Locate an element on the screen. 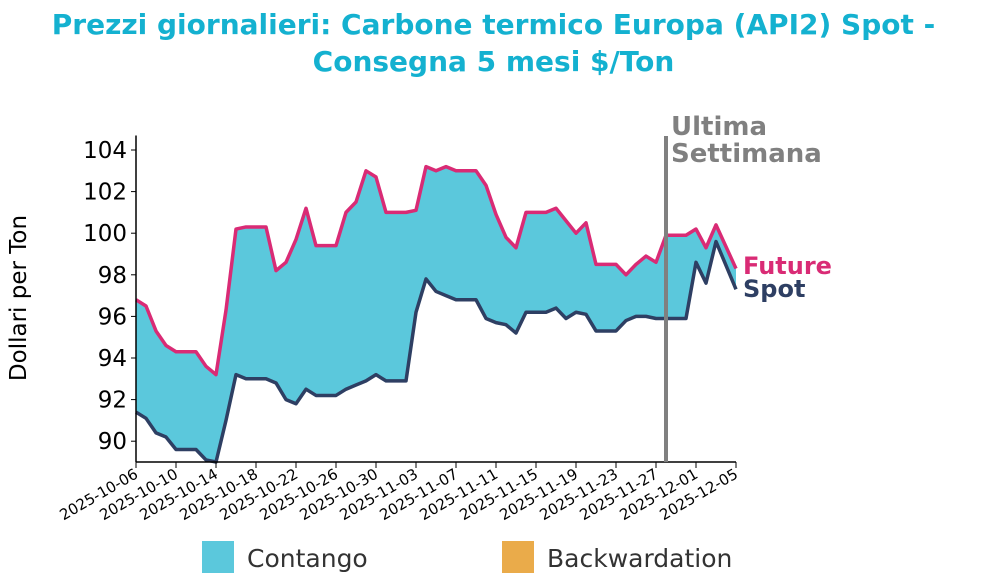 The width and height of the screenshot is (987, 586). y-tick-label: 102 is located at coordinates (105, 193).